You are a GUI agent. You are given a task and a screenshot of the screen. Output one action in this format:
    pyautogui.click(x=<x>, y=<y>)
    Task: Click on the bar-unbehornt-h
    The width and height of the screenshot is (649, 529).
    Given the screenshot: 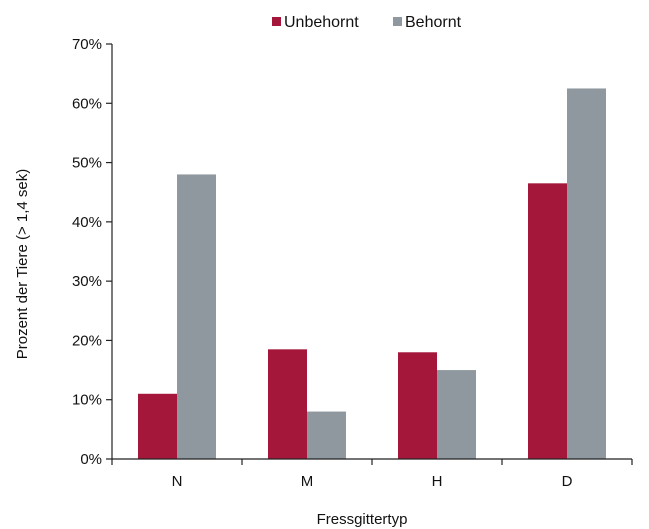 What is the action you would take?
    pyautogui.click(x=417, y=405)
    